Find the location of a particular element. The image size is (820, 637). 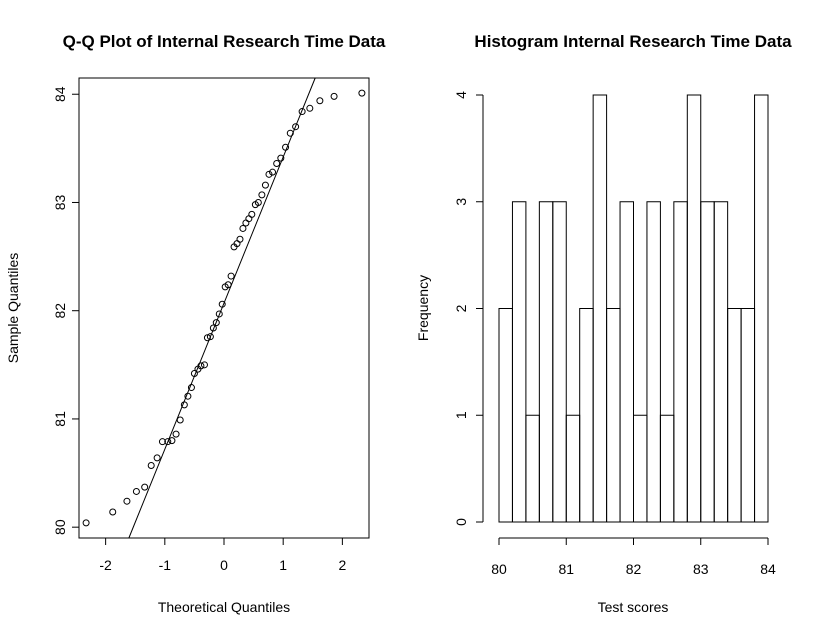

histogram-y-tick-label: 4 is located at coordinates (461, 95).